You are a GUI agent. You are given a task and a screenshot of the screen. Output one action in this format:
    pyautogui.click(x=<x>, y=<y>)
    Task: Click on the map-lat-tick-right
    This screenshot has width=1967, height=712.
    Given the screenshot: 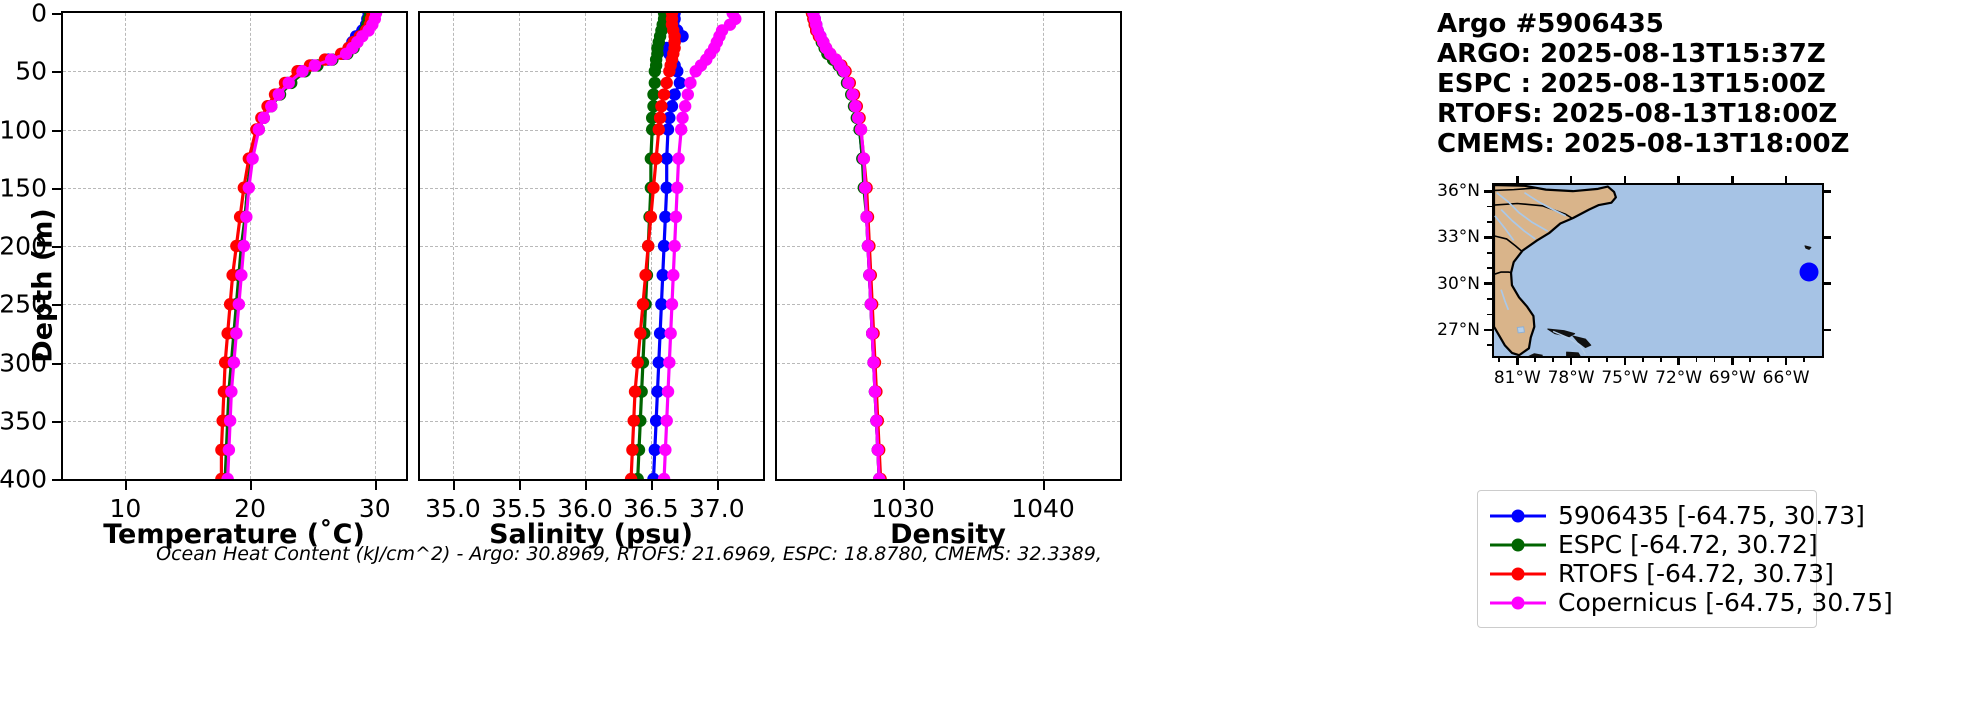 What is the action you would take?
    pyautogui.click(x=1827, y=237)
    